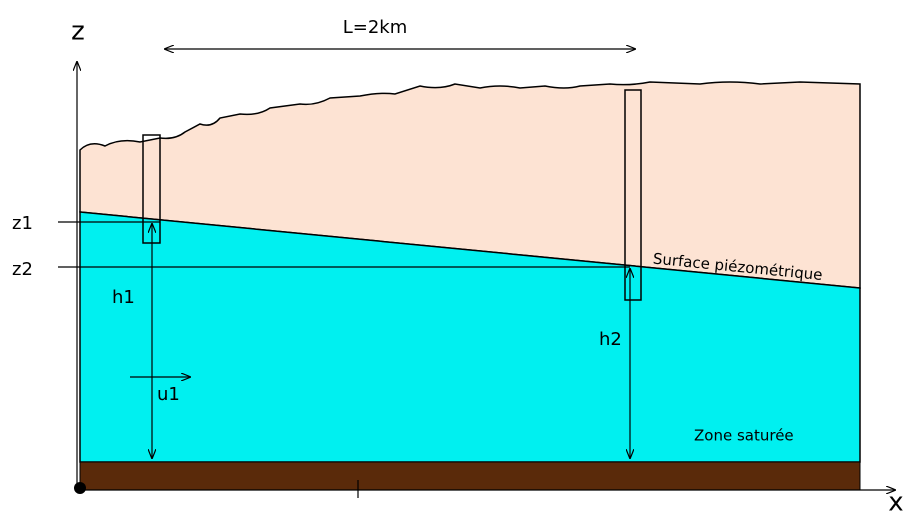  I want to click on length-label: L=2km, so click(375, 27).